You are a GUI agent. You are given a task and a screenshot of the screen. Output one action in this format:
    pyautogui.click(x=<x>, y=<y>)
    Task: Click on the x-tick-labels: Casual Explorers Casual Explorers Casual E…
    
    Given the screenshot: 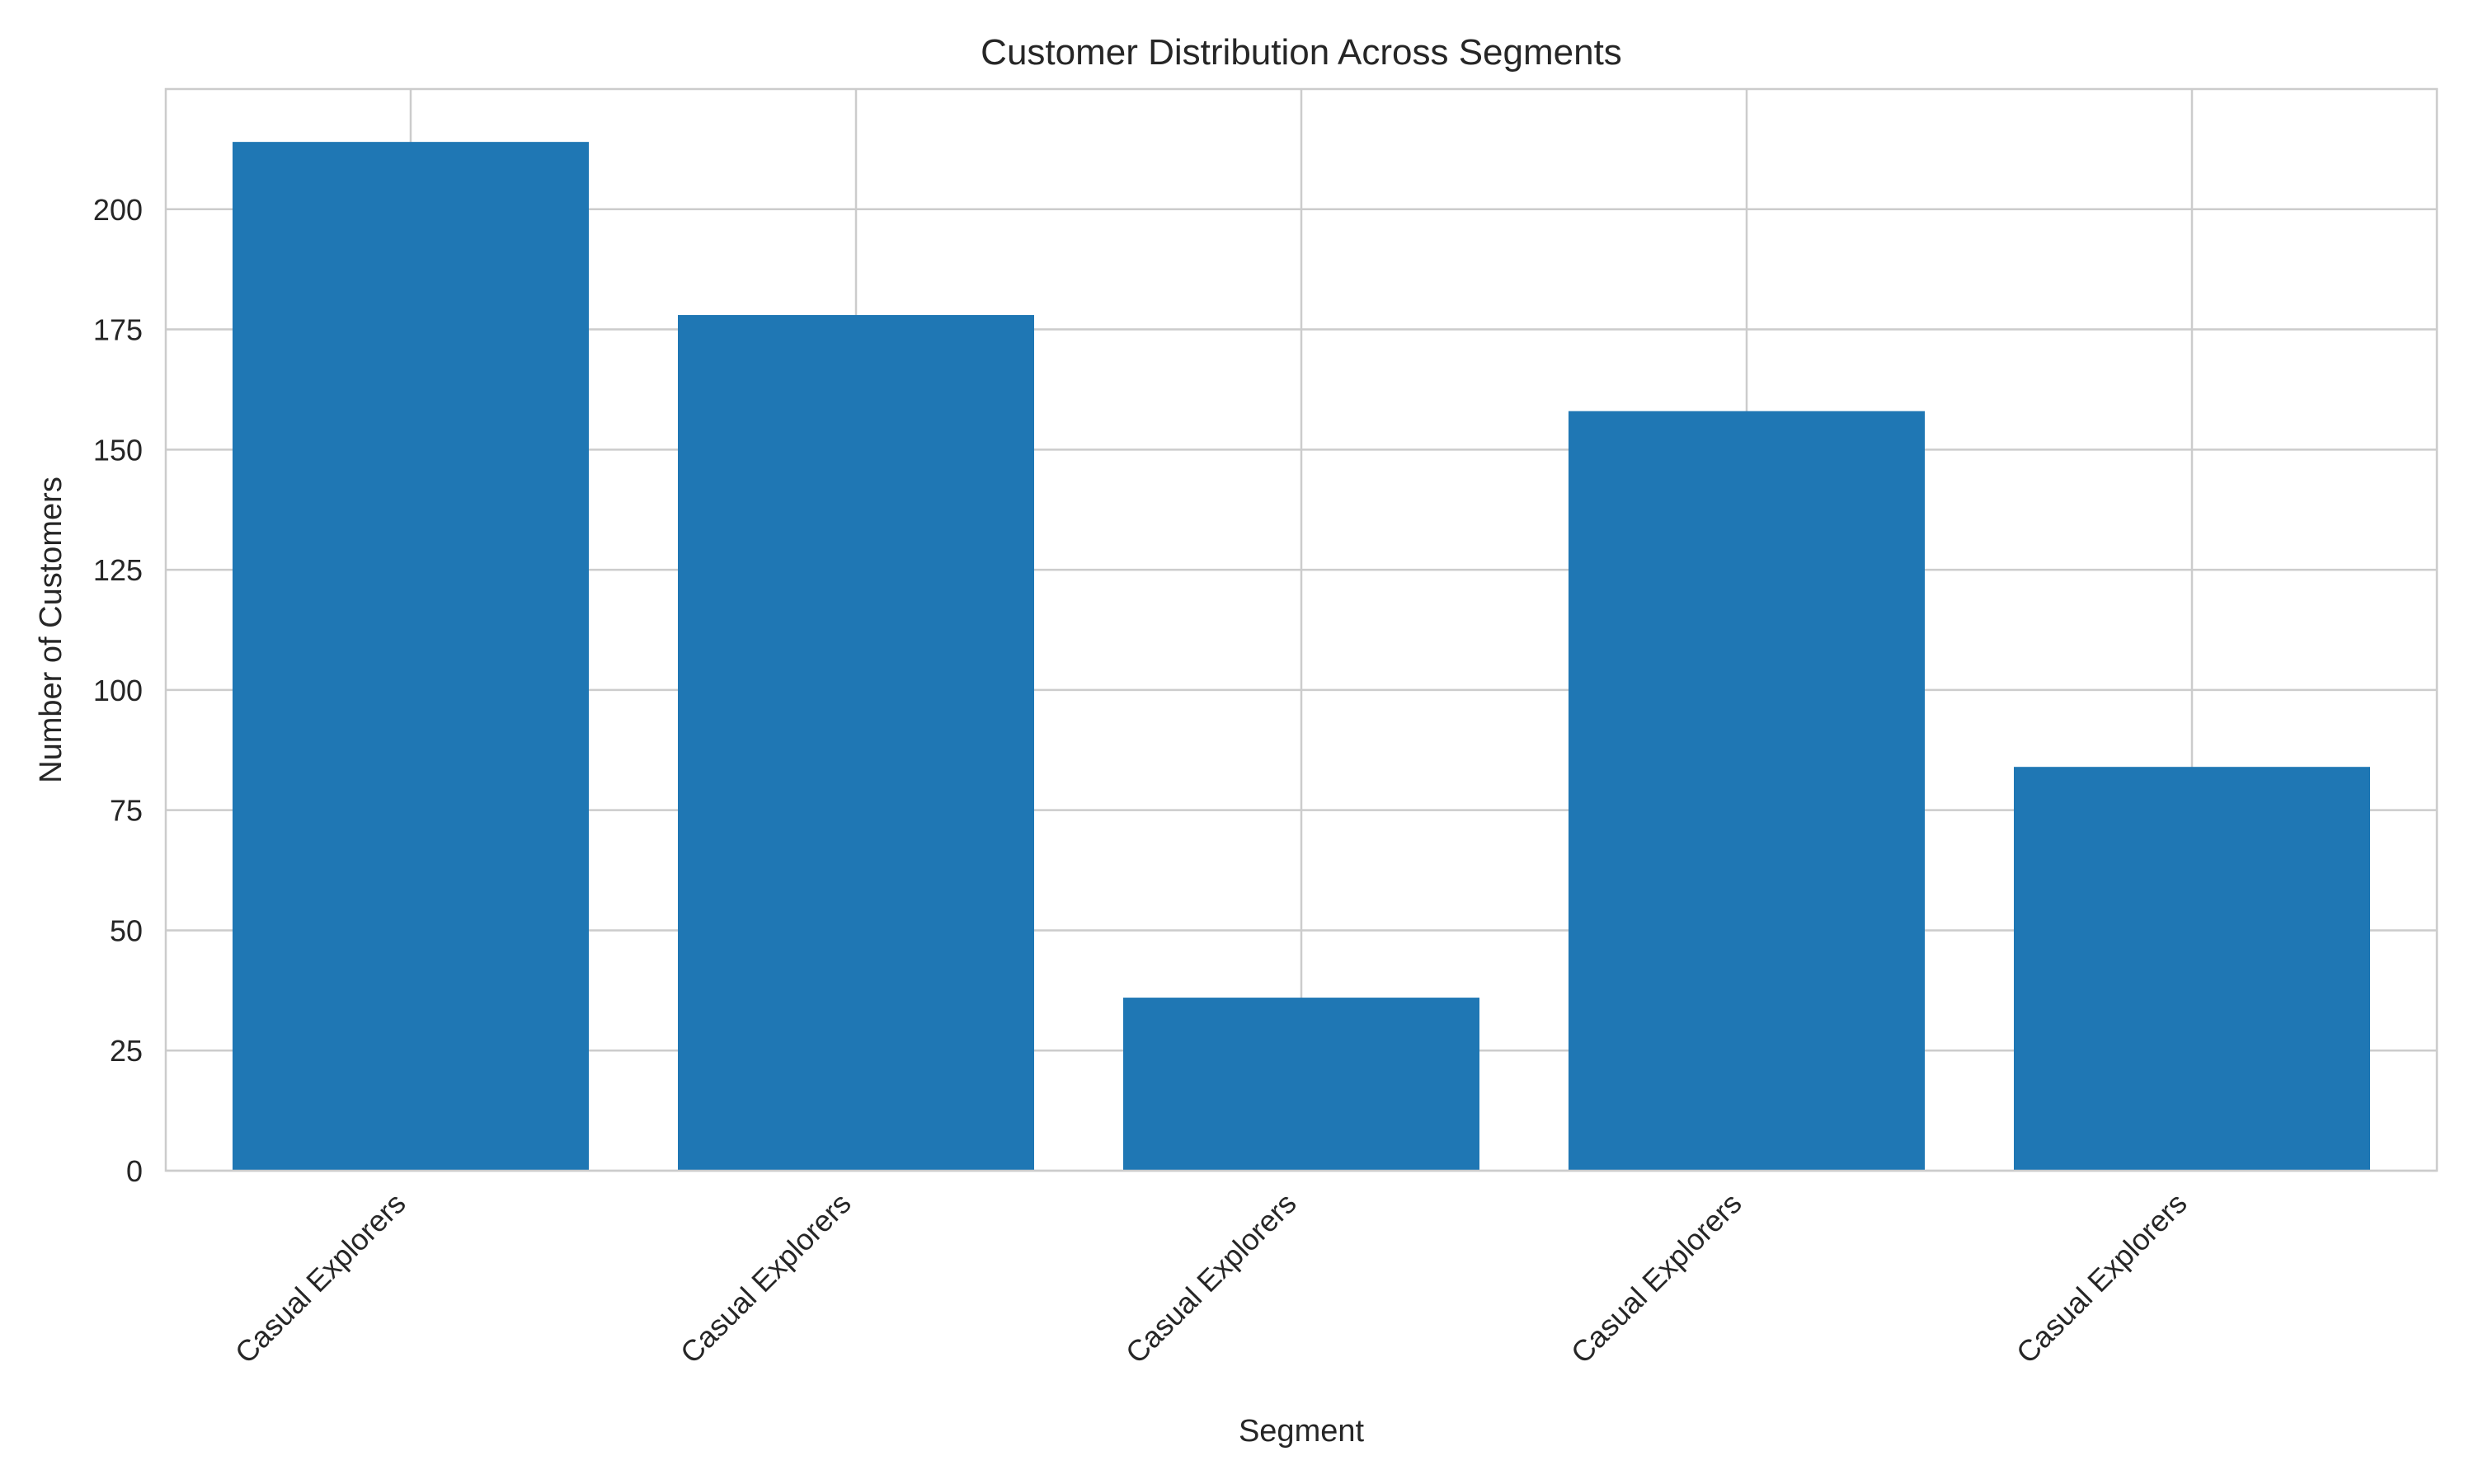 What is the action you would take?
    pyautogui.click(x=1211, y=1278)
    